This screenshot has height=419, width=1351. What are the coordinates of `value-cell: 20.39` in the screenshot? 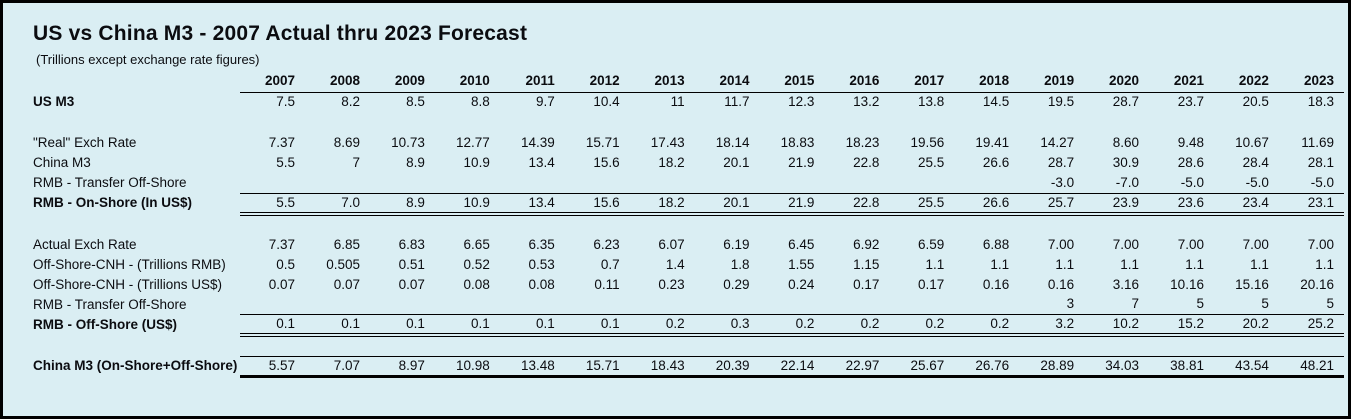 It's located at (727, 366).